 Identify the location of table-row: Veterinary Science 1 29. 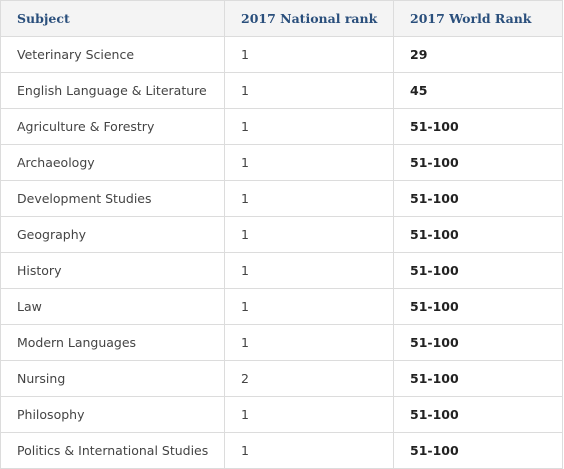
(281, 54).